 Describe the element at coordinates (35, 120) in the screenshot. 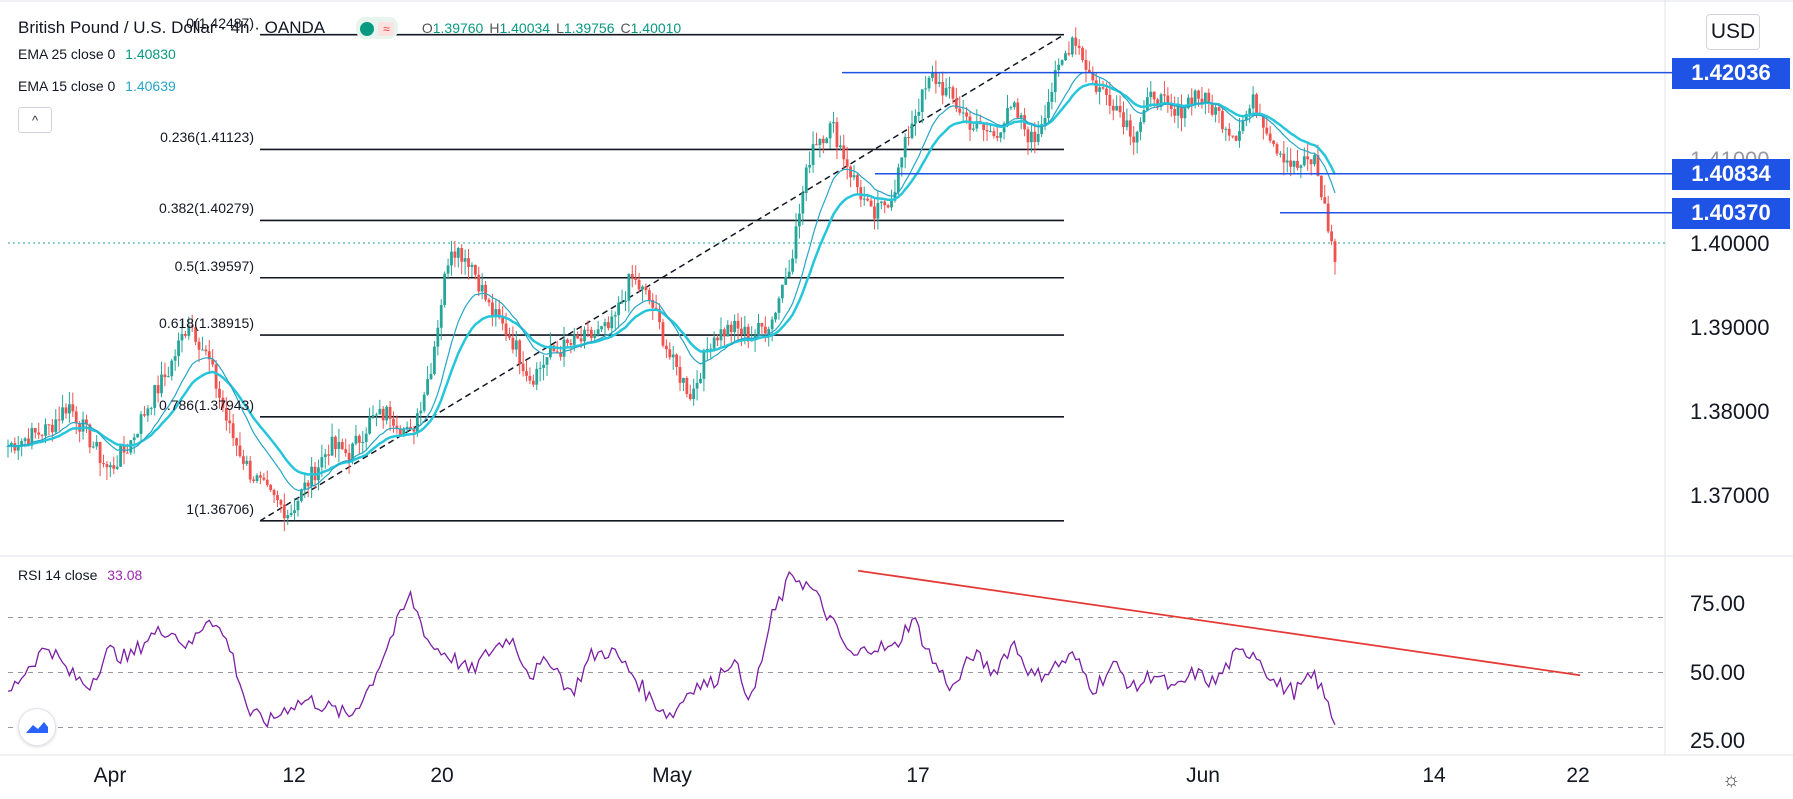

I see `collapse-legend-button: ^` at that location.